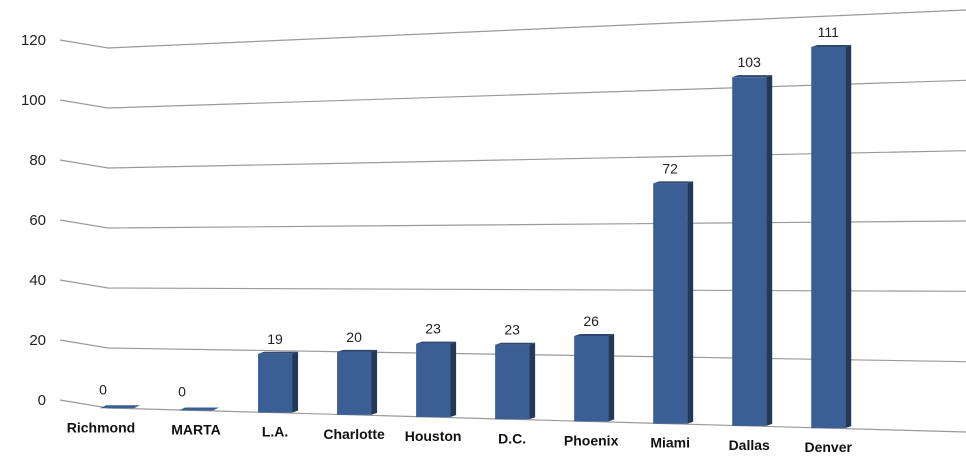 The width and height of the screenshot is (966, 467). Describe the element at coordinates (670, 443) in the screenshot. I see `x-tick-label: Miami` at that location.